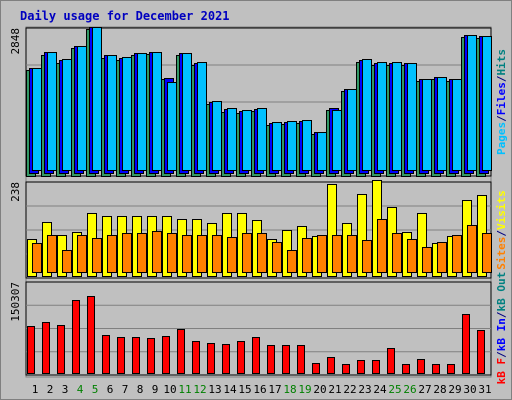 This screenshot has height=400, width=512. Describe the element at coordinates (184, 389) in the screenshot. I see `x-tick-11: 11` at that location.